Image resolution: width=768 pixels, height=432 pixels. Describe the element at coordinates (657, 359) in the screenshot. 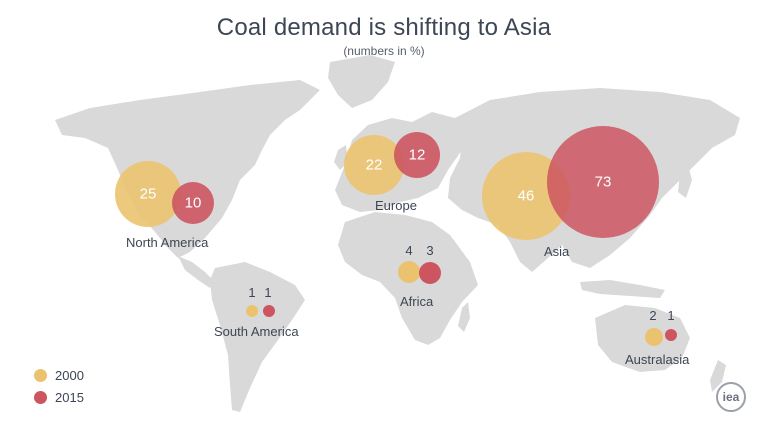

I see `region-label-australasia: Australasia` at that location.